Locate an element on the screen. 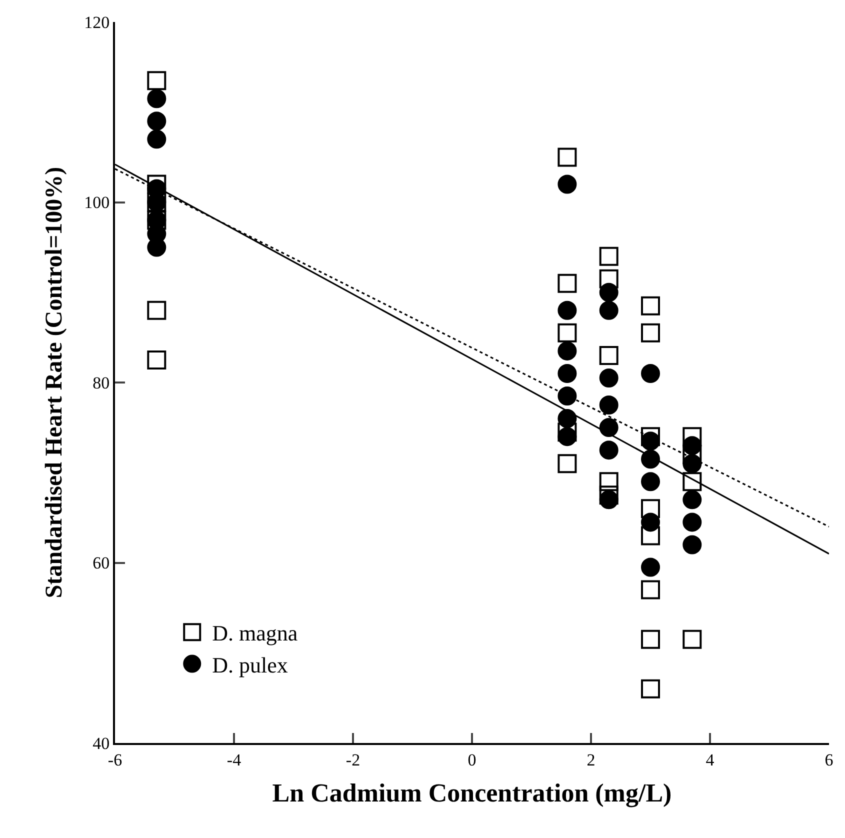 Image resolution: width=845 pixels, height=838 pixels. y-tick-label: 120 is located at coordinates (97, 22).